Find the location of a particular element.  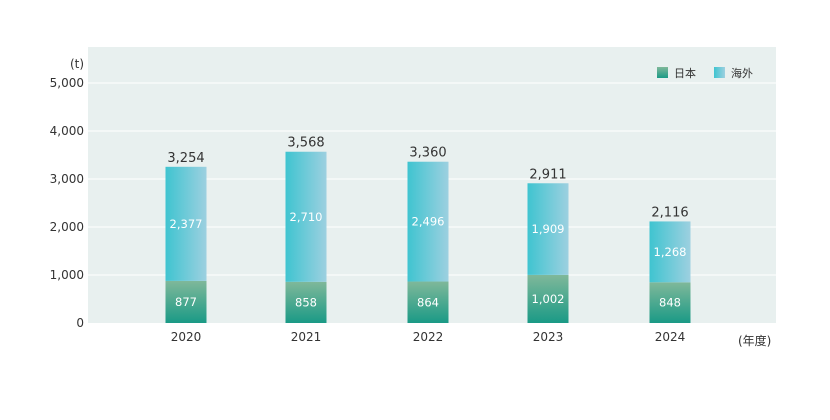

label-overseas-2022: 2,496 is located at coordinates (428, 222).